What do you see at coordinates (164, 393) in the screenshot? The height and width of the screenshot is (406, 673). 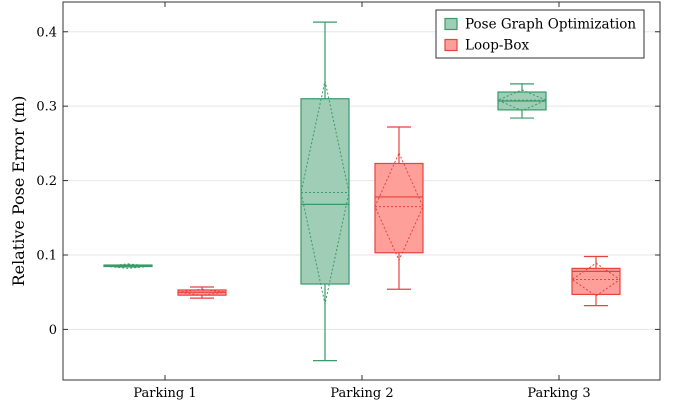 I see `x-tick-label: Parking 1` at bounding box center [164, 393].